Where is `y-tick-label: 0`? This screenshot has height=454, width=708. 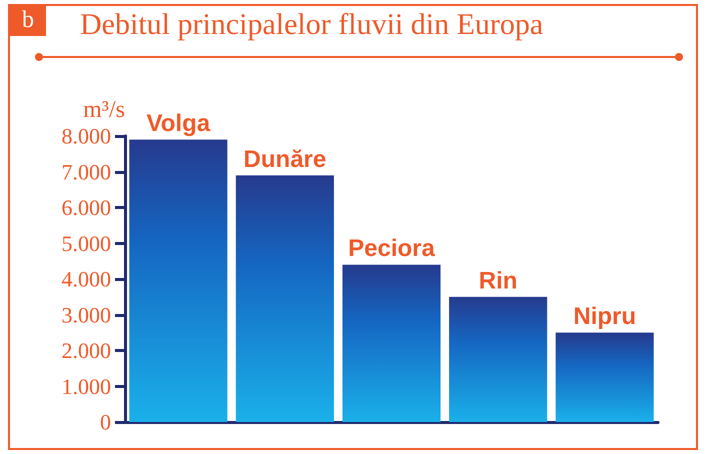
y-tick-label: 0 is located at coordinates (105, 422).